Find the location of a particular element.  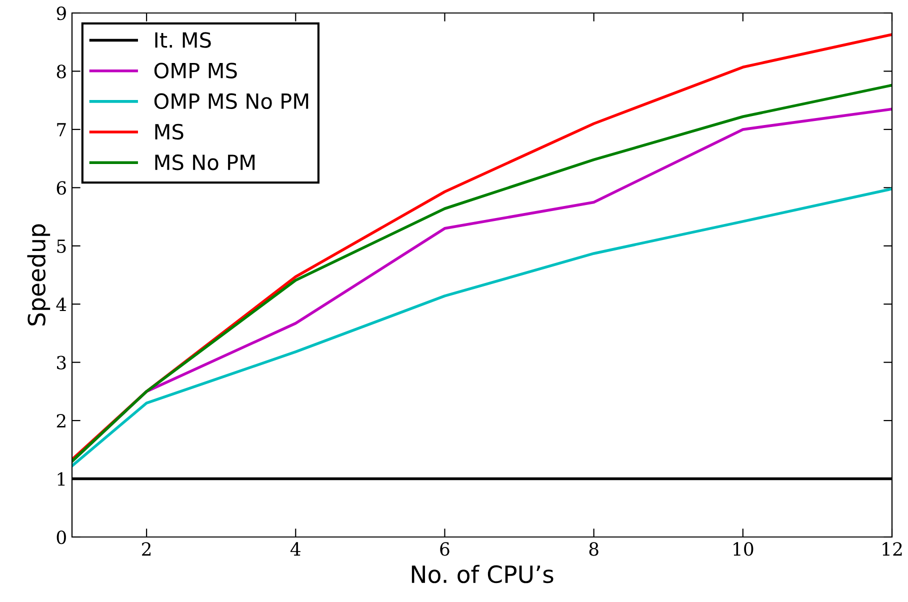

y-tick-label: 8 is located at coordinates (61, 71).